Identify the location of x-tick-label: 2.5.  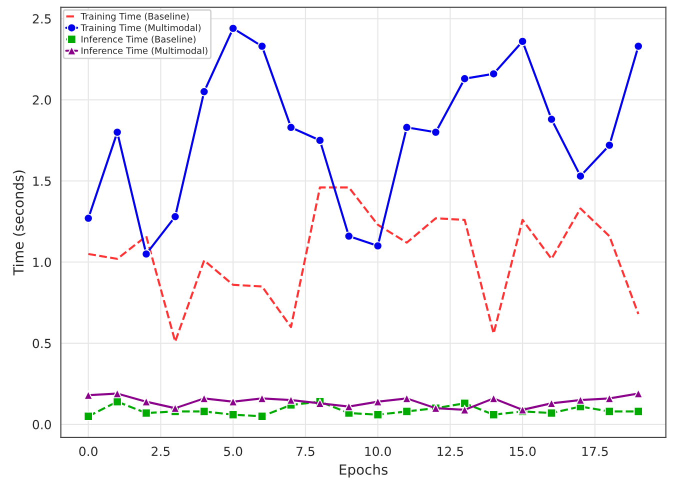
(161, 451).